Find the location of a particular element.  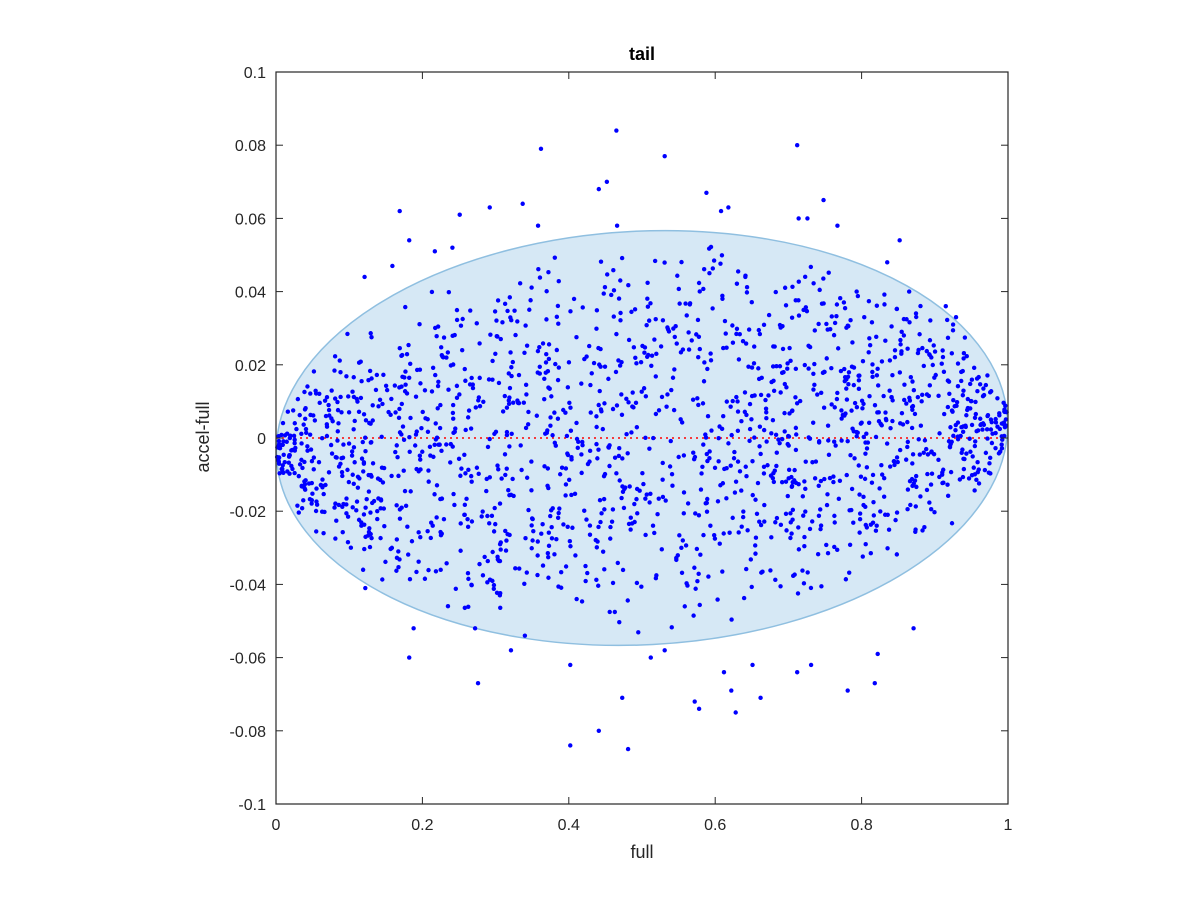

y-tick-label: 0.04 is located at coordinates (250, 293).